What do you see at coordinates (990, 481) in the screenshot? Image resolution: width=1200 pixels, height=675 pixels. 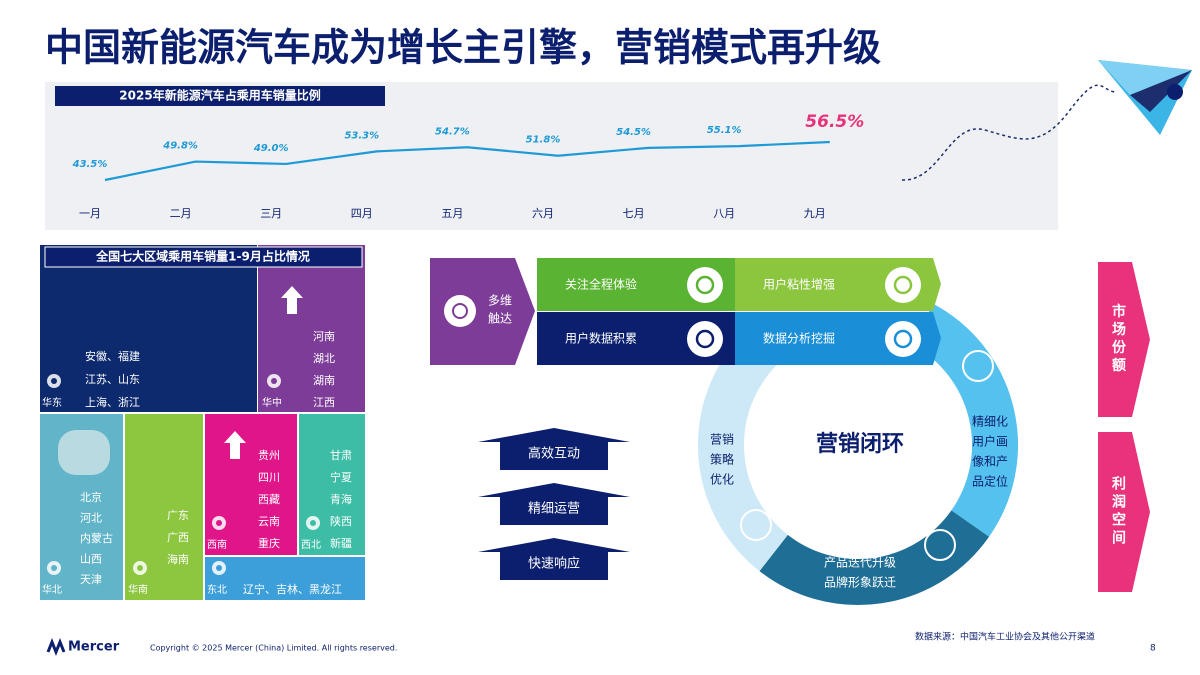 I see `ring-label: 品定位` at bounding box center [990, 481].